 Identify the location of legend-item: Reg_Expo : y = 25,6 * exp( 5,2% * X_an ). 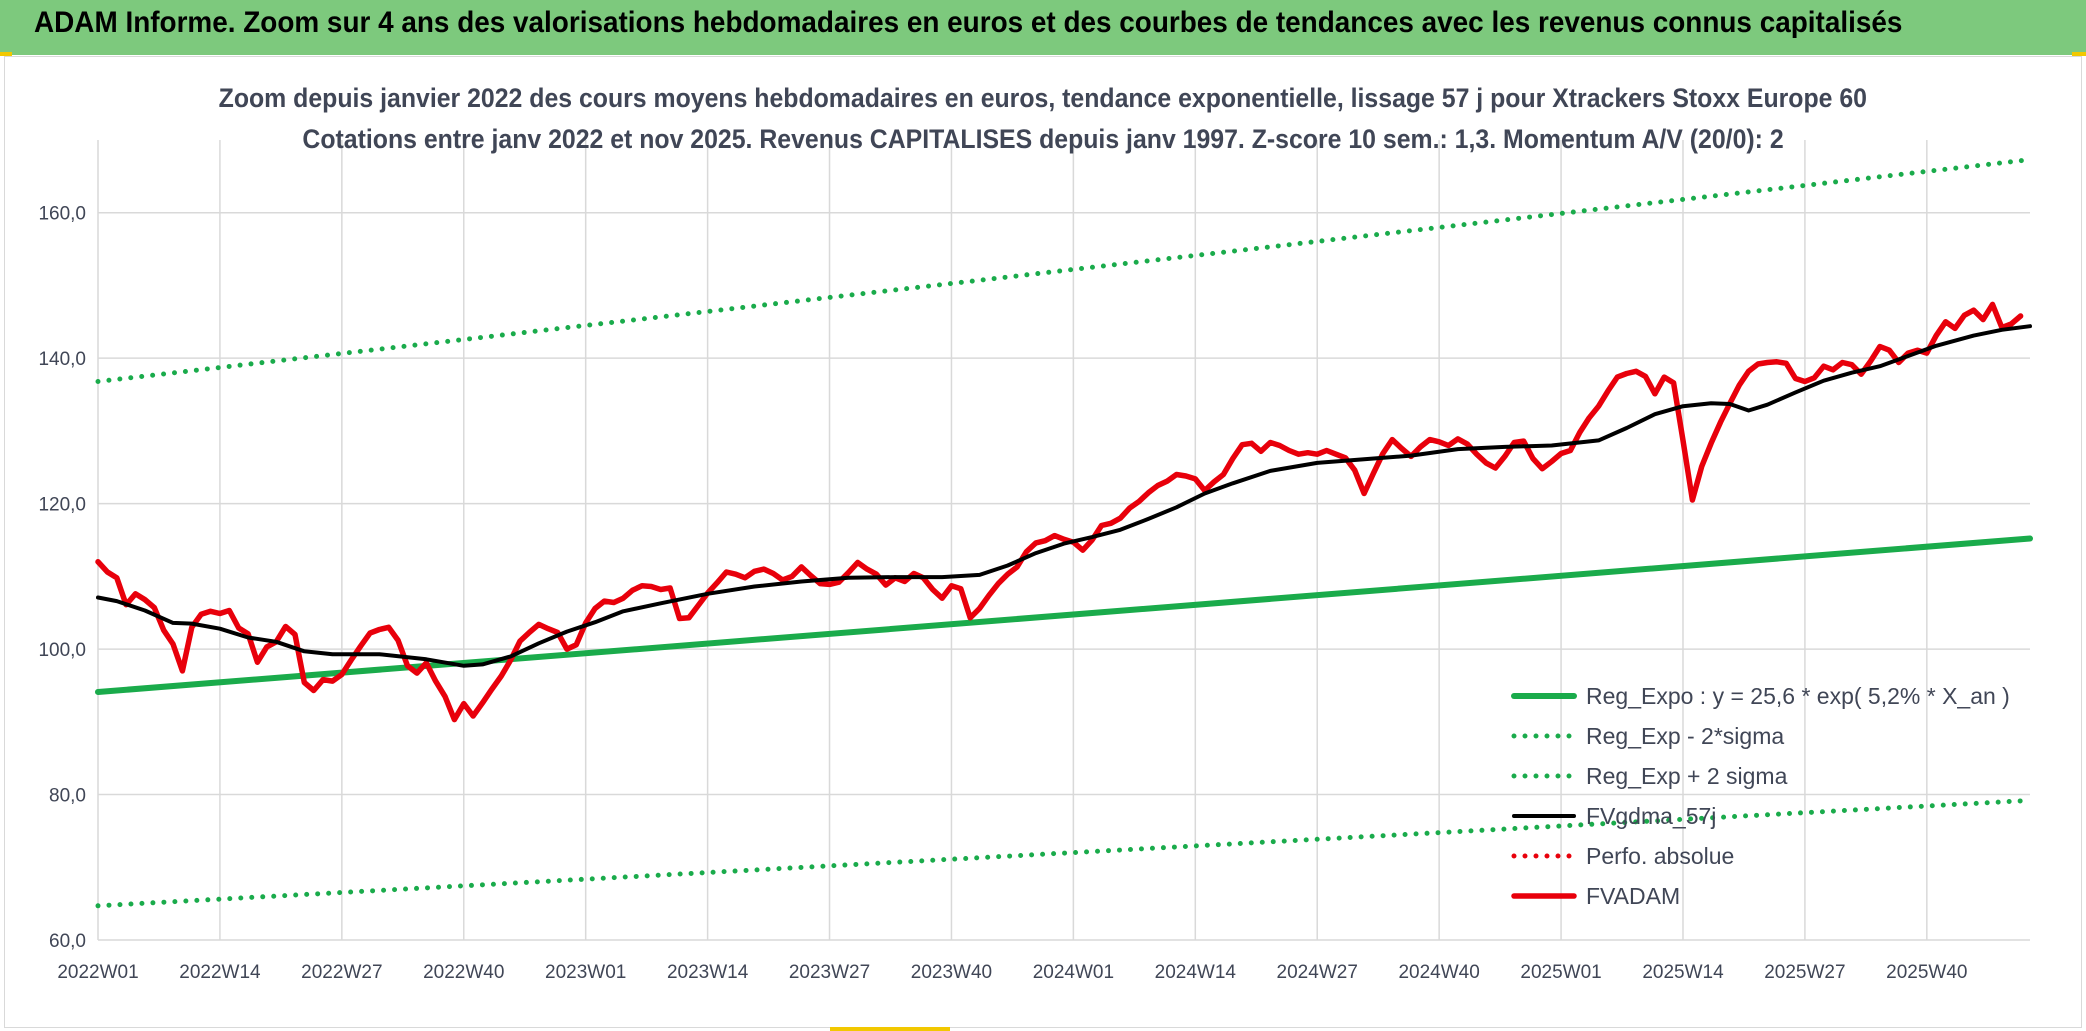
(1760, 696).